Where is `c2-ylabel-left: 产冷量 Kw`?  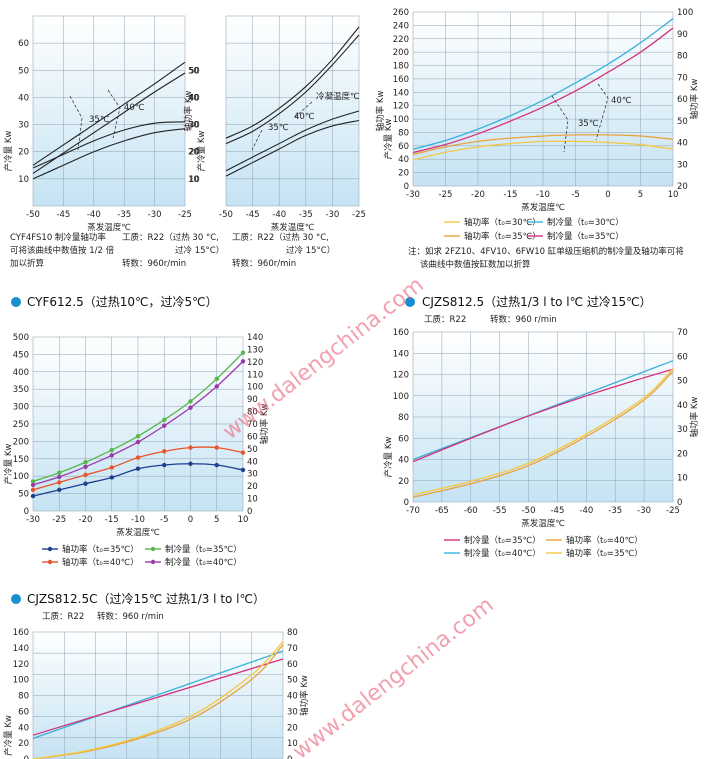 c2-ylabel-left: 产冷量 Kw is located at coordinates (201, 151).